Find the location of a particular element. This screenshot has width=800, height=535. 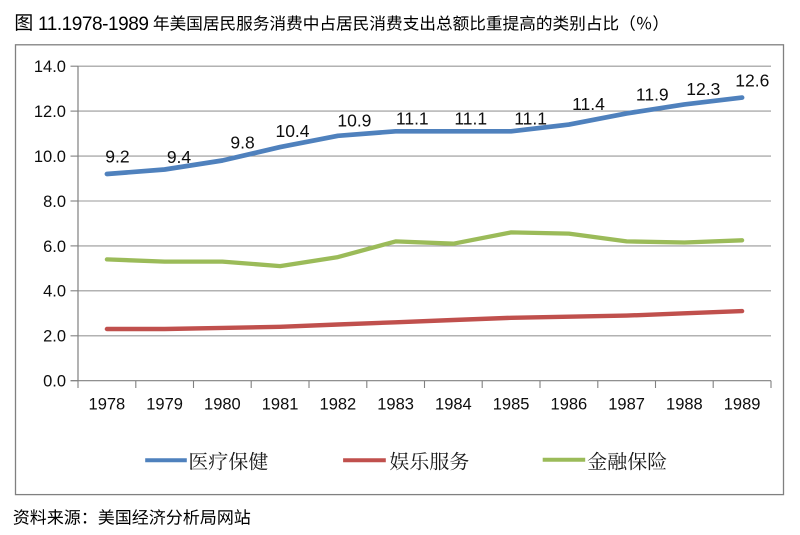

svg-text: 8.0 is located at coordinates (54, 202).